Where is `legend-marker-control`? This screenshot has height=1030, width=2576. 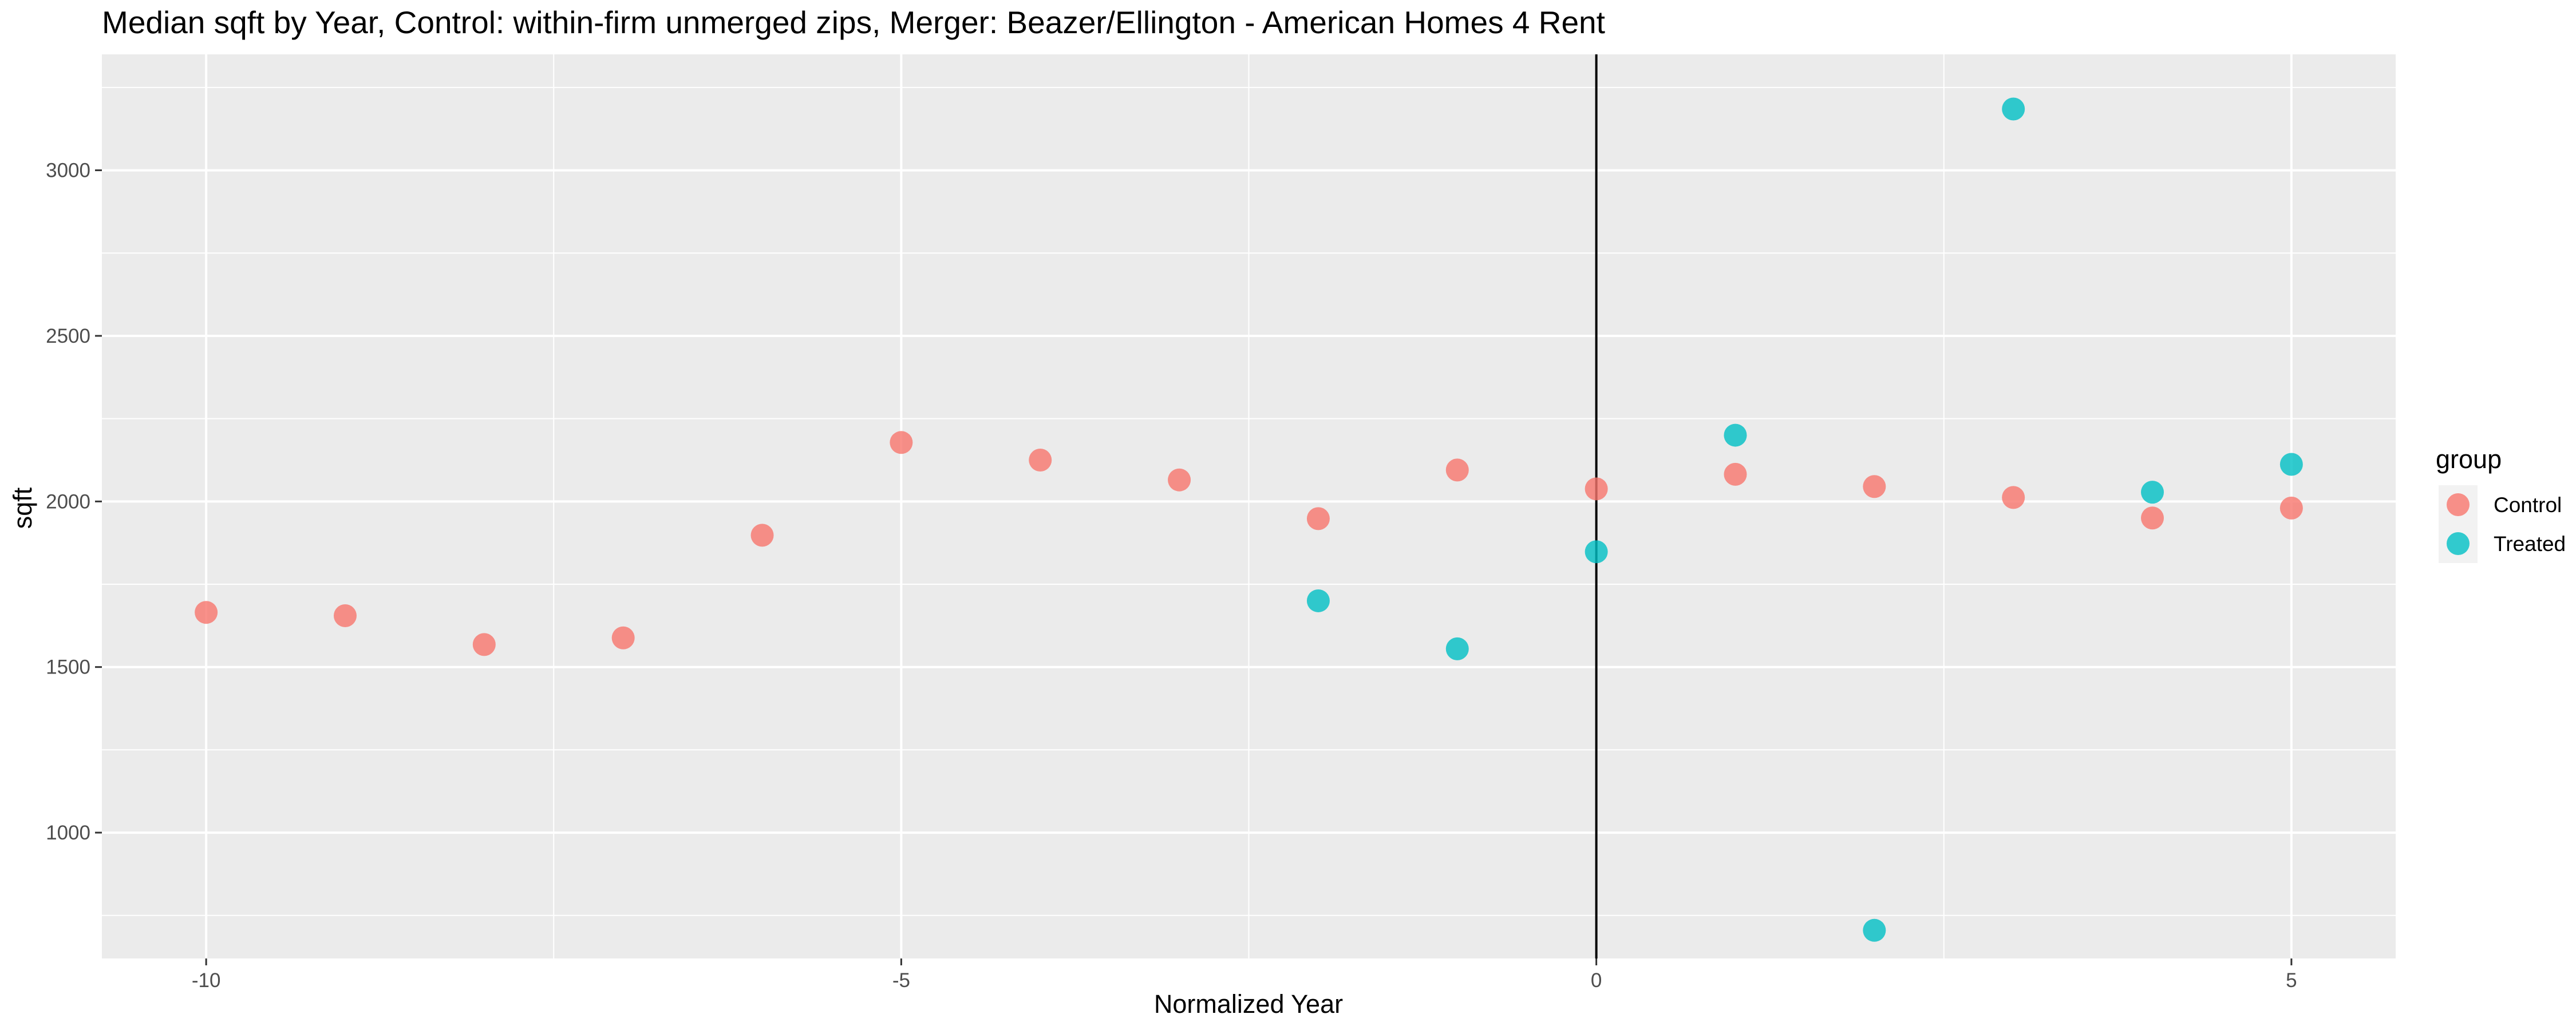 legend-marker-control is located at coordinates (2458, 504).